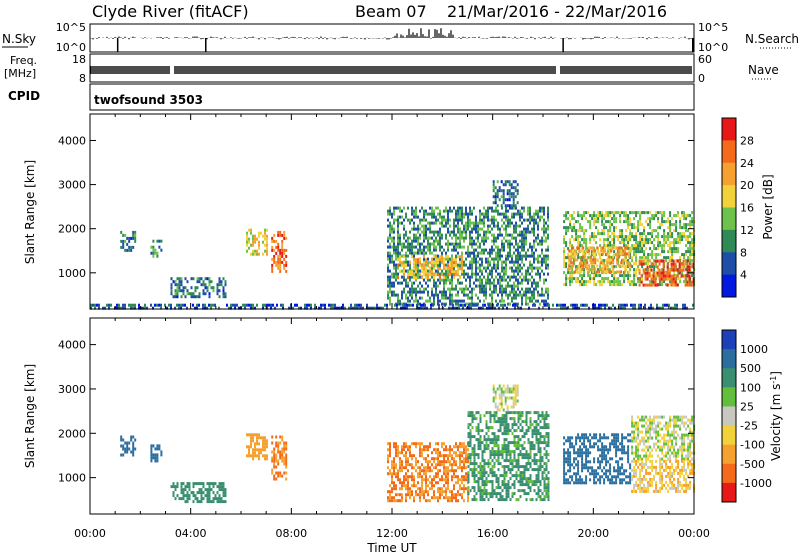 The image size is (800, 554). I want to click on station-title: Clyde River (fitACF), so click(170, 11).